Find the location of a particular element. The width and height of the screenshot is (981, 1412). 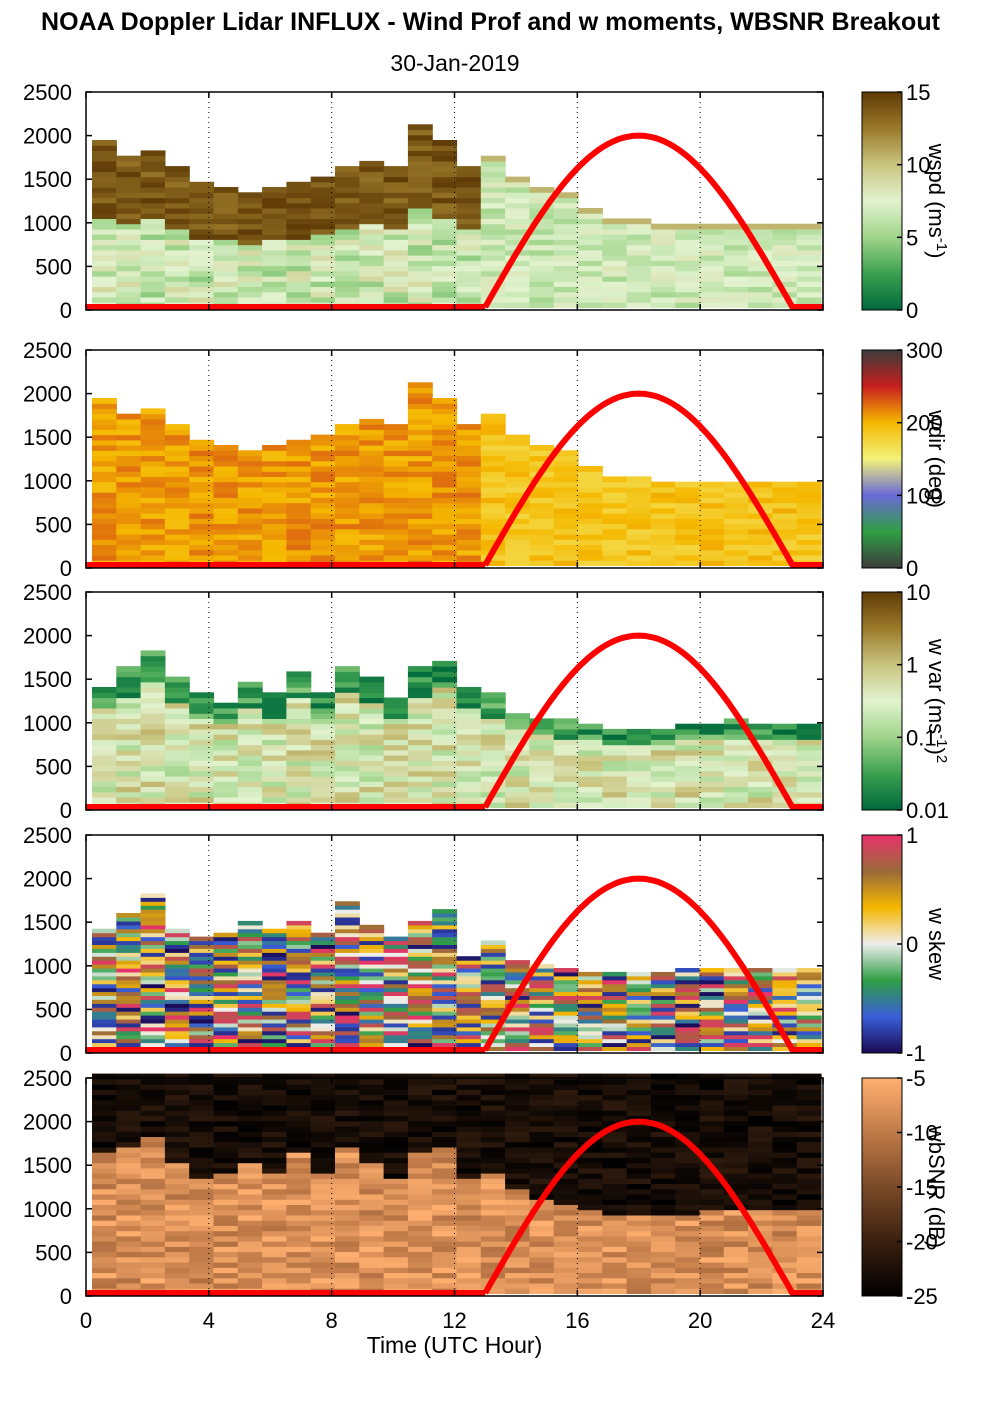

y-tick-label: 500 is located at coordinates (53, 1252).